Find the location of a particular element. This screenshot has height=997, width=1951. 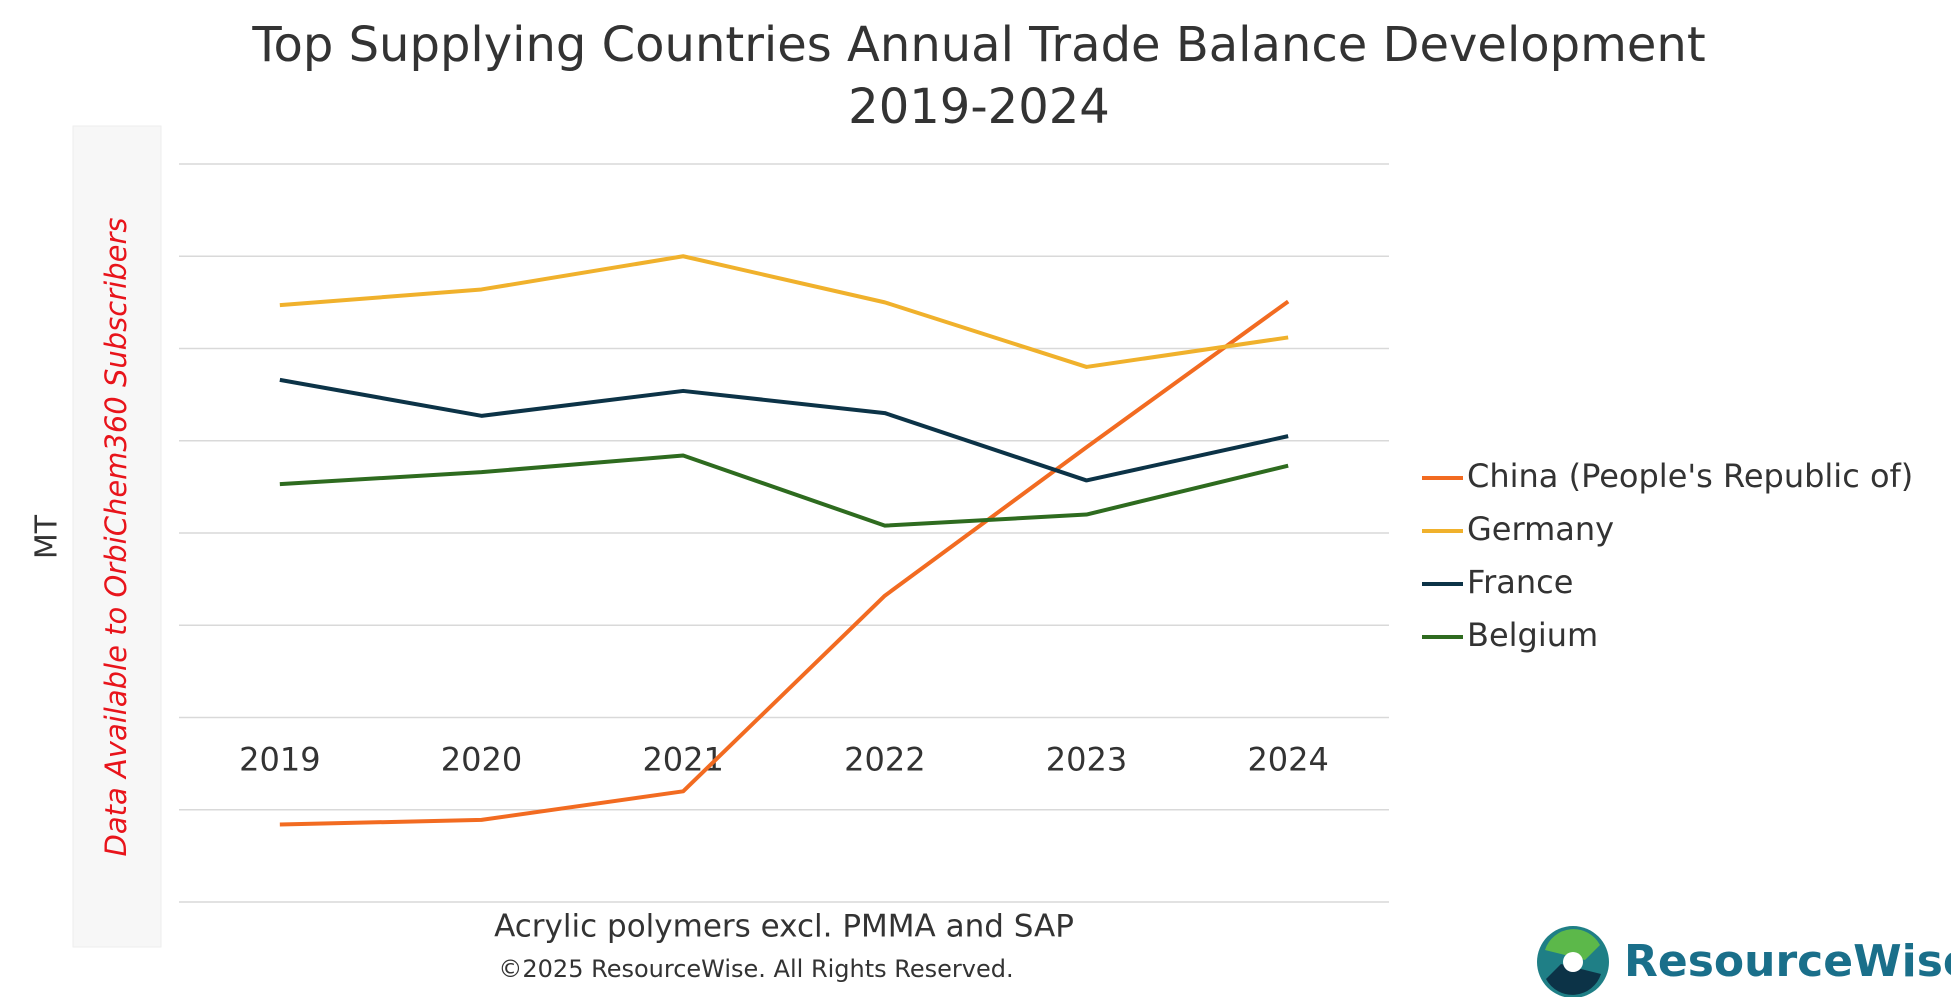

logo-text: ResourceWise® is located at coordinates (1787, 961).